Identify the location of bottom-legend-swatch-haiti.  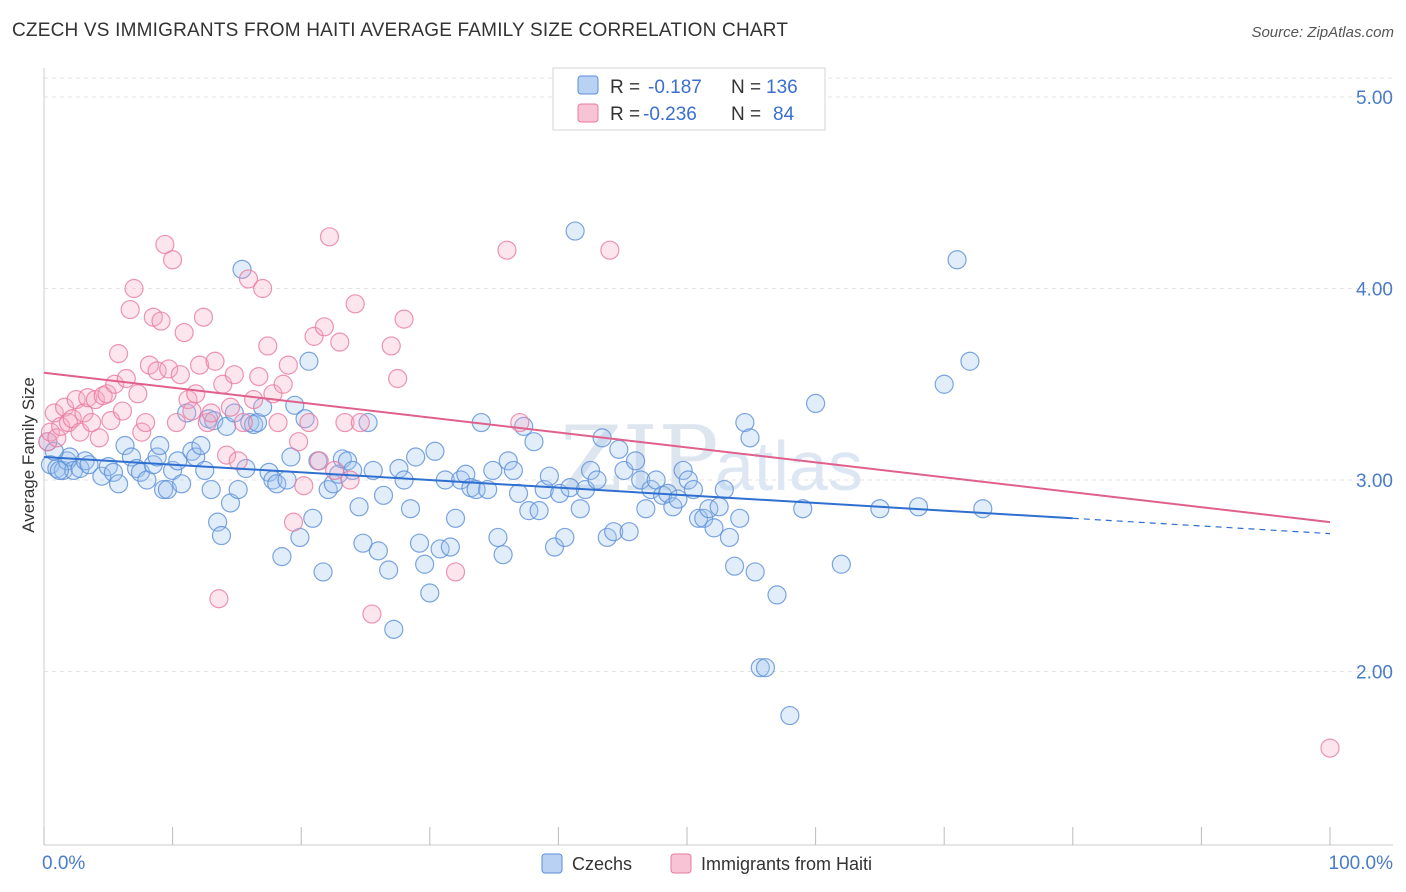
(681, 863).